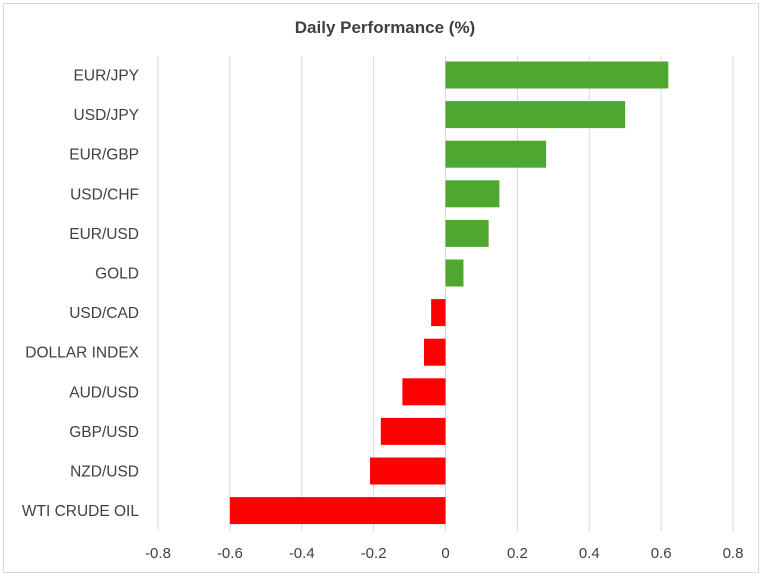 The width and height of the screenshot is (764, 578). I want to click on category-label: DOLLAR INDEX, so click(82, 353).